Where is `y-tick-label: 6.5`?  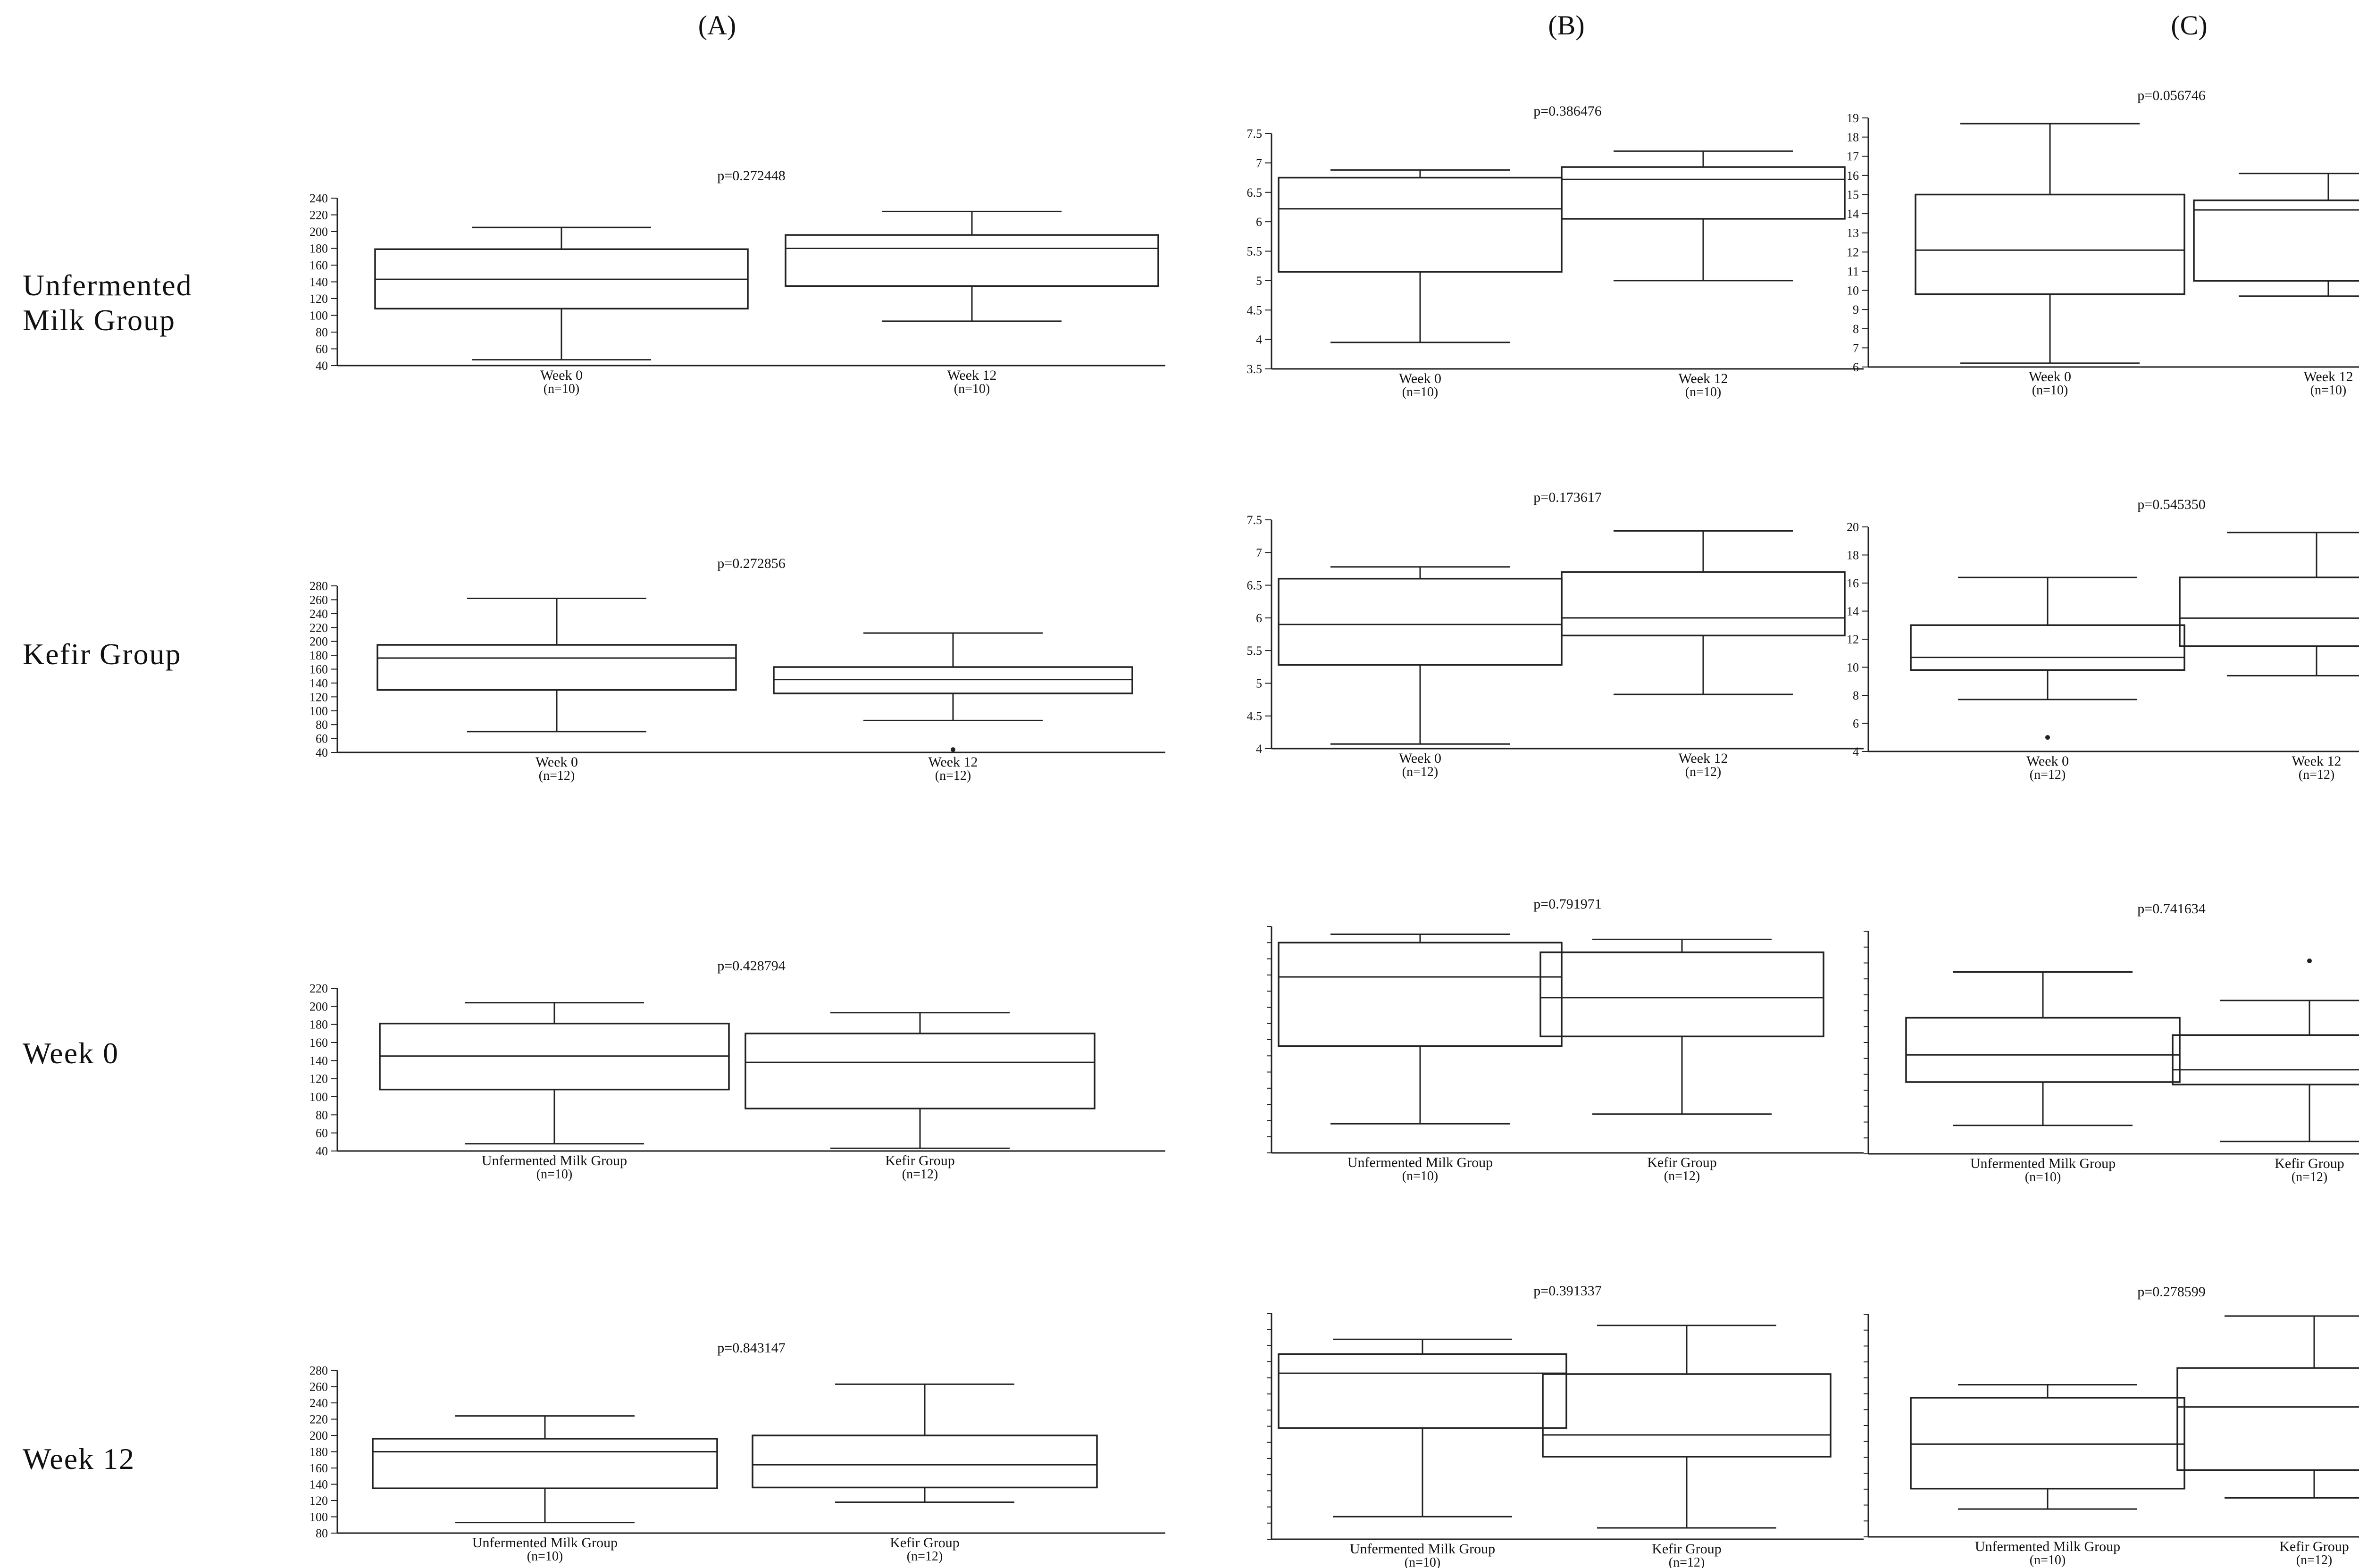 y-tick-label: 6.5 is located at coordinates (1255, 585).